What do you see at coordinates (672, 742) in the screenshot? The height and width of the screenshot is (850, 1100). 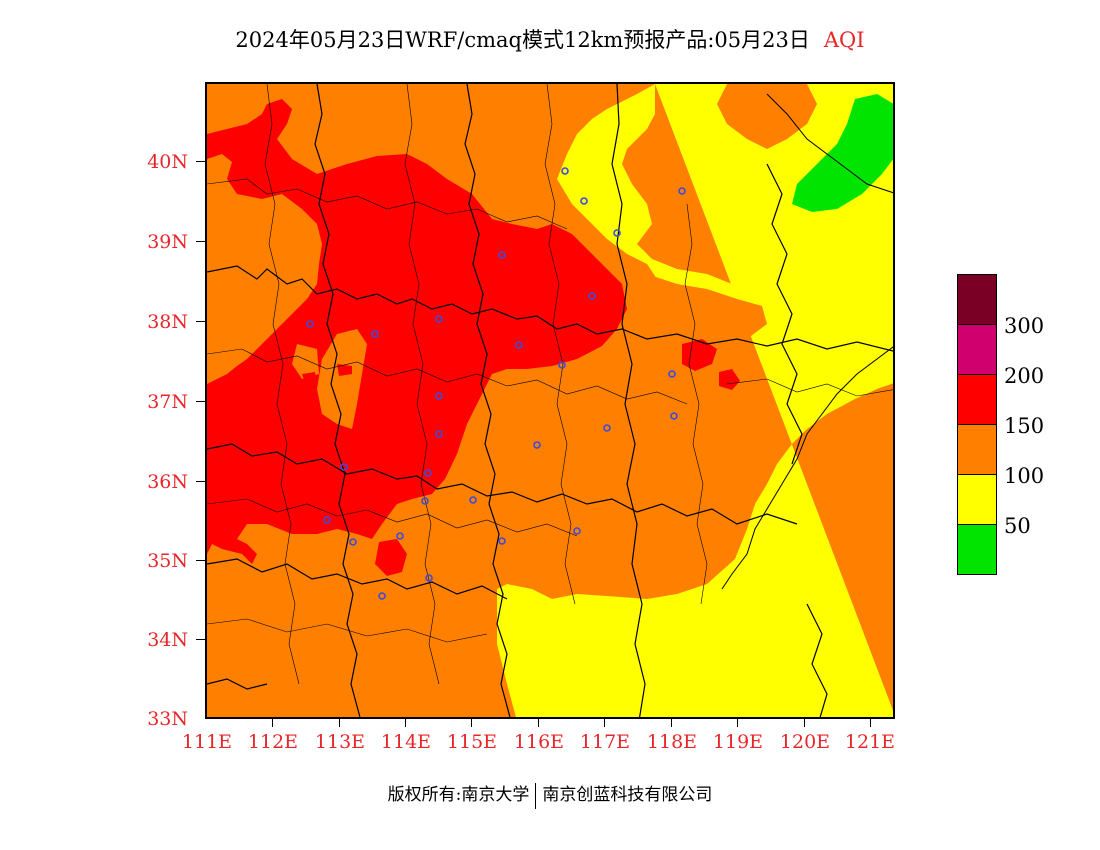 I see `lon-label-118e: 118E` at bounding box center [672, 742].